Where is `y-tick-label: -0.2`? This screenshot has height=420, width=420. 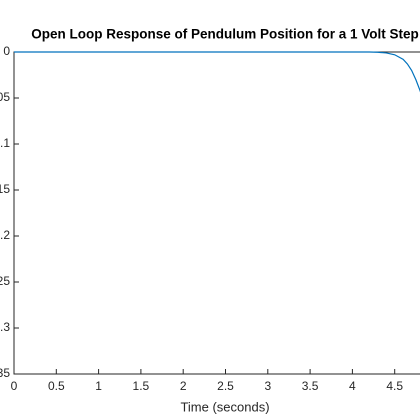 y-tick-label: -0.2 is located at coordinates (5, 235).